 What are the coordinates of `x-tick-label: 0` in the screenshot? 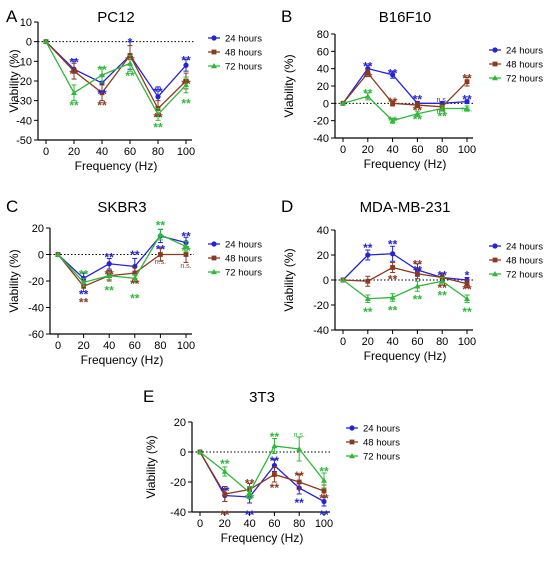 It's located at (46, 152).